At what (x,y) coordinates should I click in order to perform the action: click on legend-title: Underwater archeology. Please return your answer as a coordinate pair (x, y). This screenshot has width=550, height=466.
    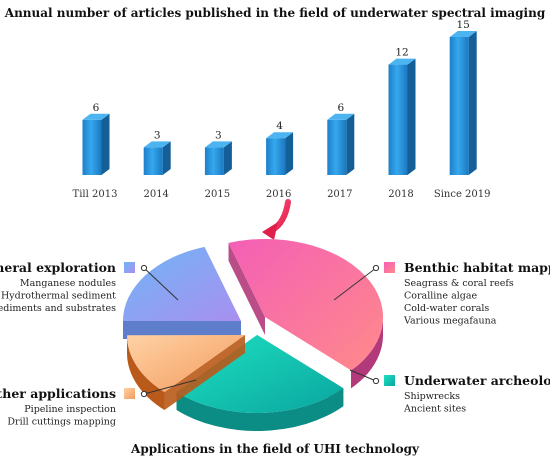
    Looking at the image, I should click on (477, 380).